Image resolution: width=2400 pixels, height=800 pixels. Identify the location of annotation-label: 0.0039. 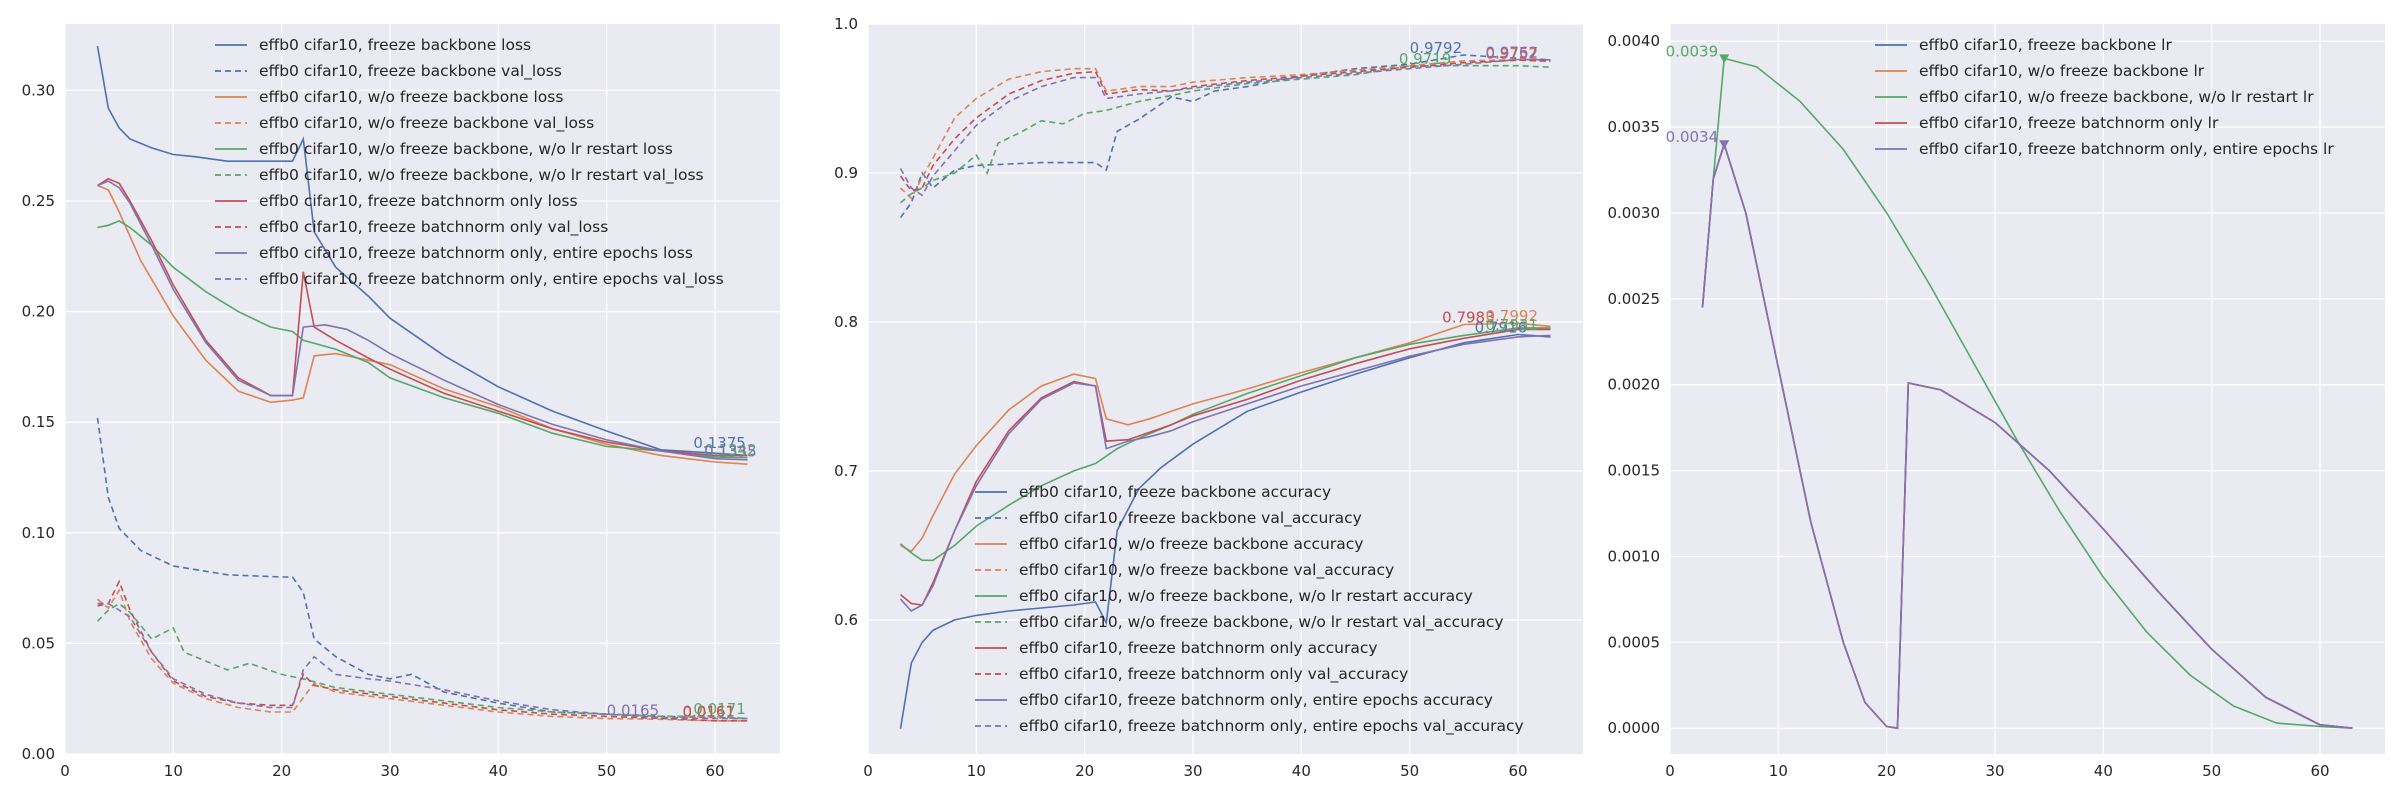
(1692, 51).